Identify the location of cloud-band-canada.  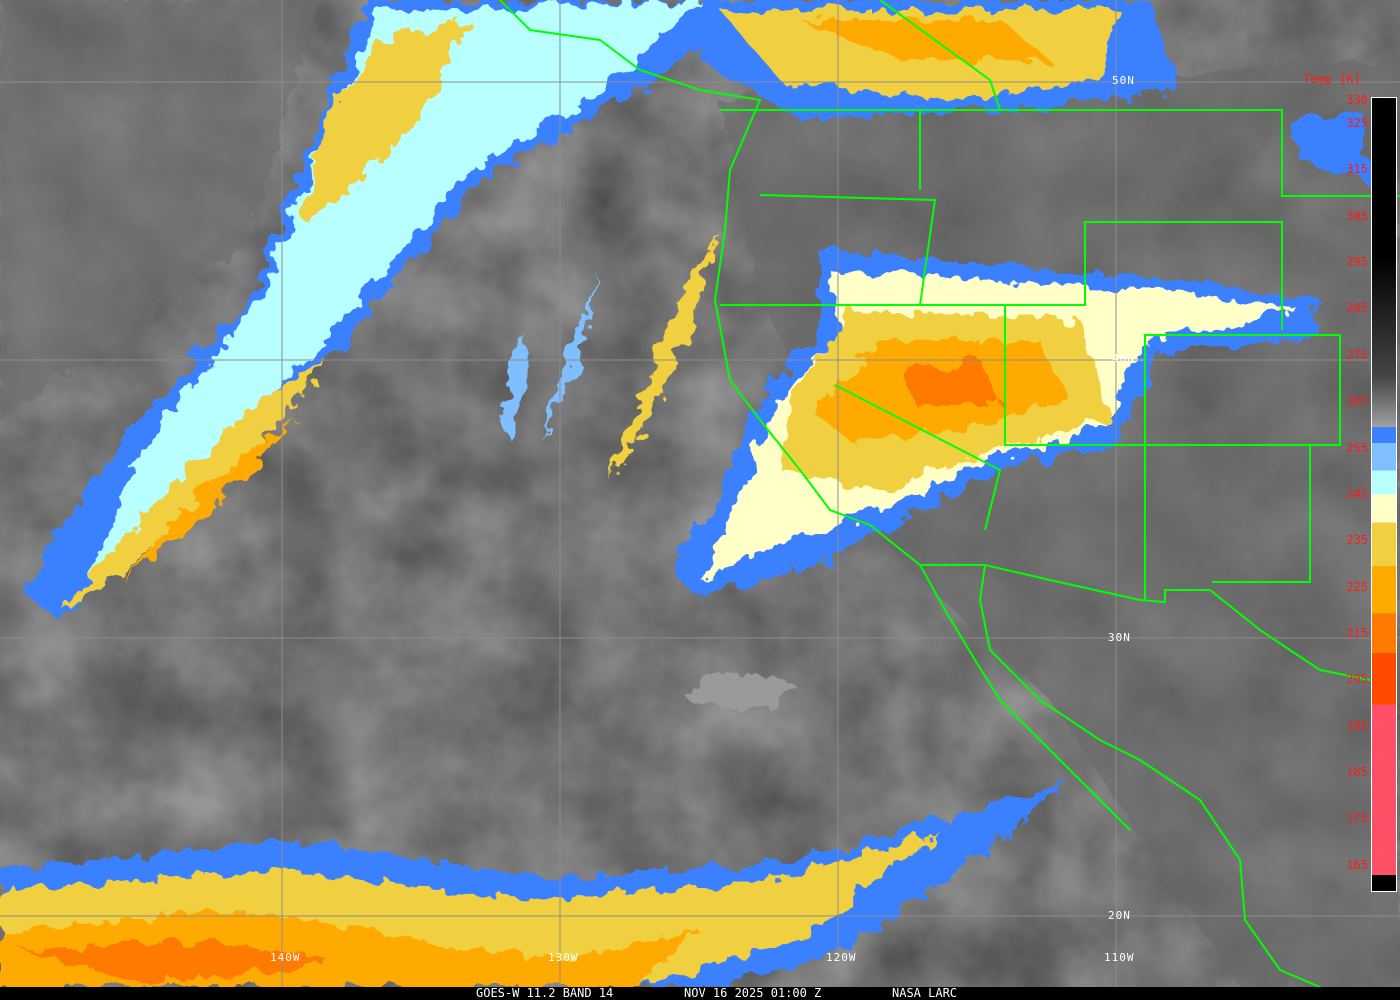
(1035, 90).